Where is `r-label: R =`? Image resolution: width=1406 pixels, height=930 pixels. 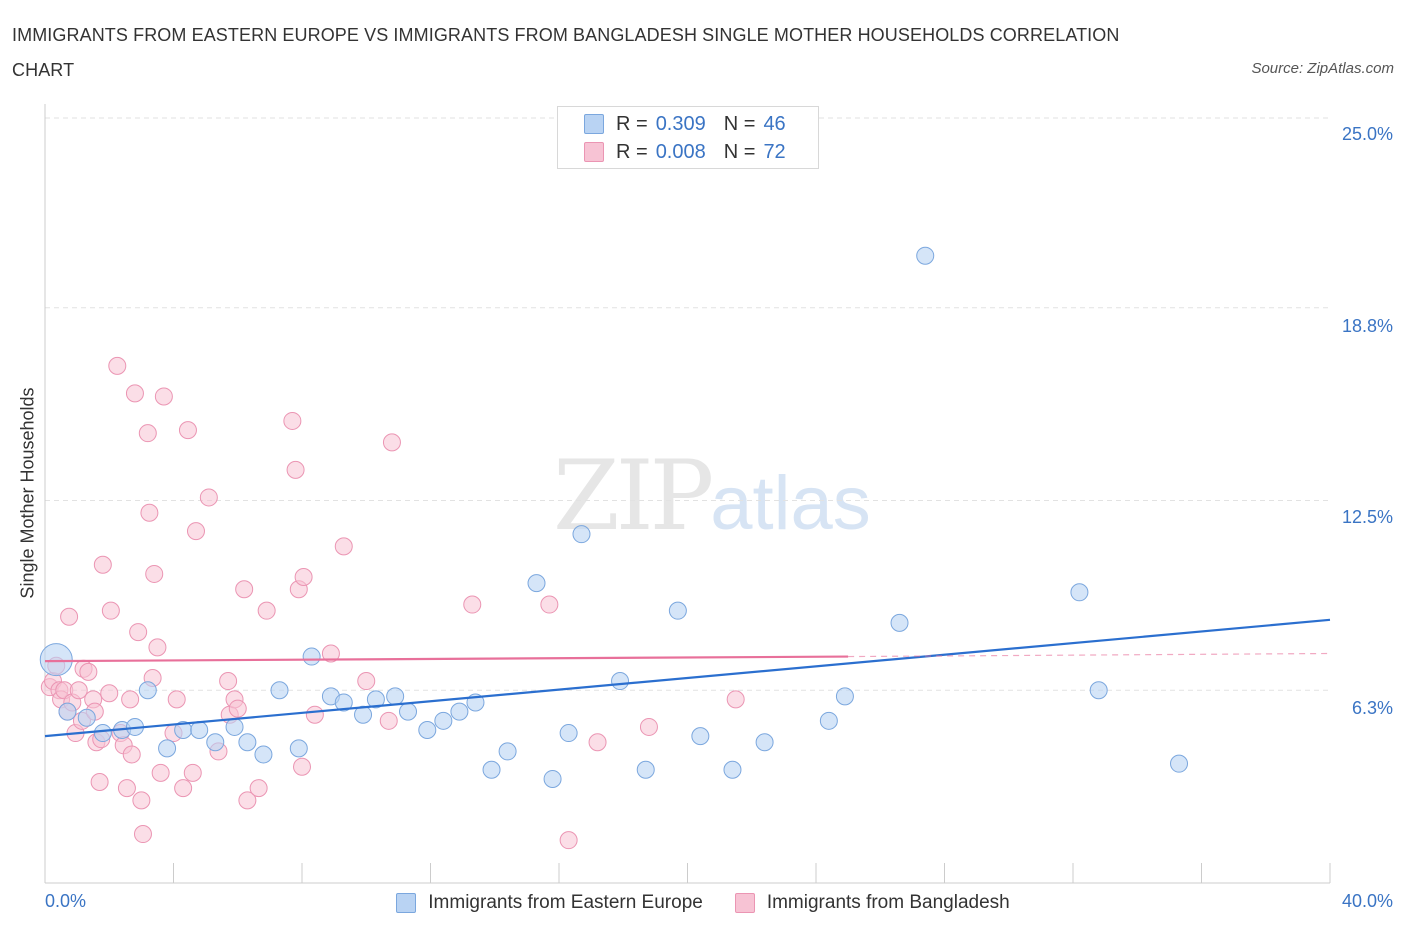
r-label: R = is located at coordinates (632, 123).